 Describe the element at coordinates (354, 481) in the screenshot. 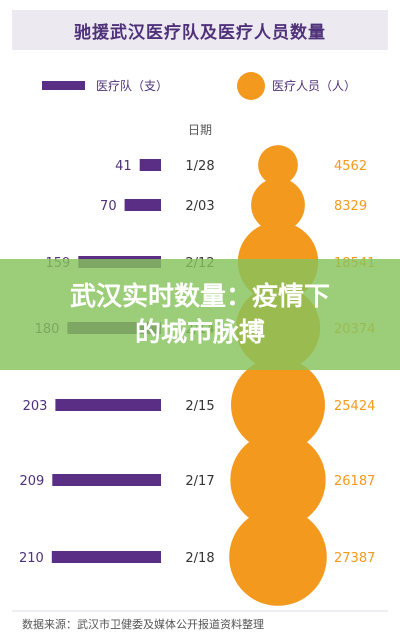

I see `staff-value-label: 26187` at that location.